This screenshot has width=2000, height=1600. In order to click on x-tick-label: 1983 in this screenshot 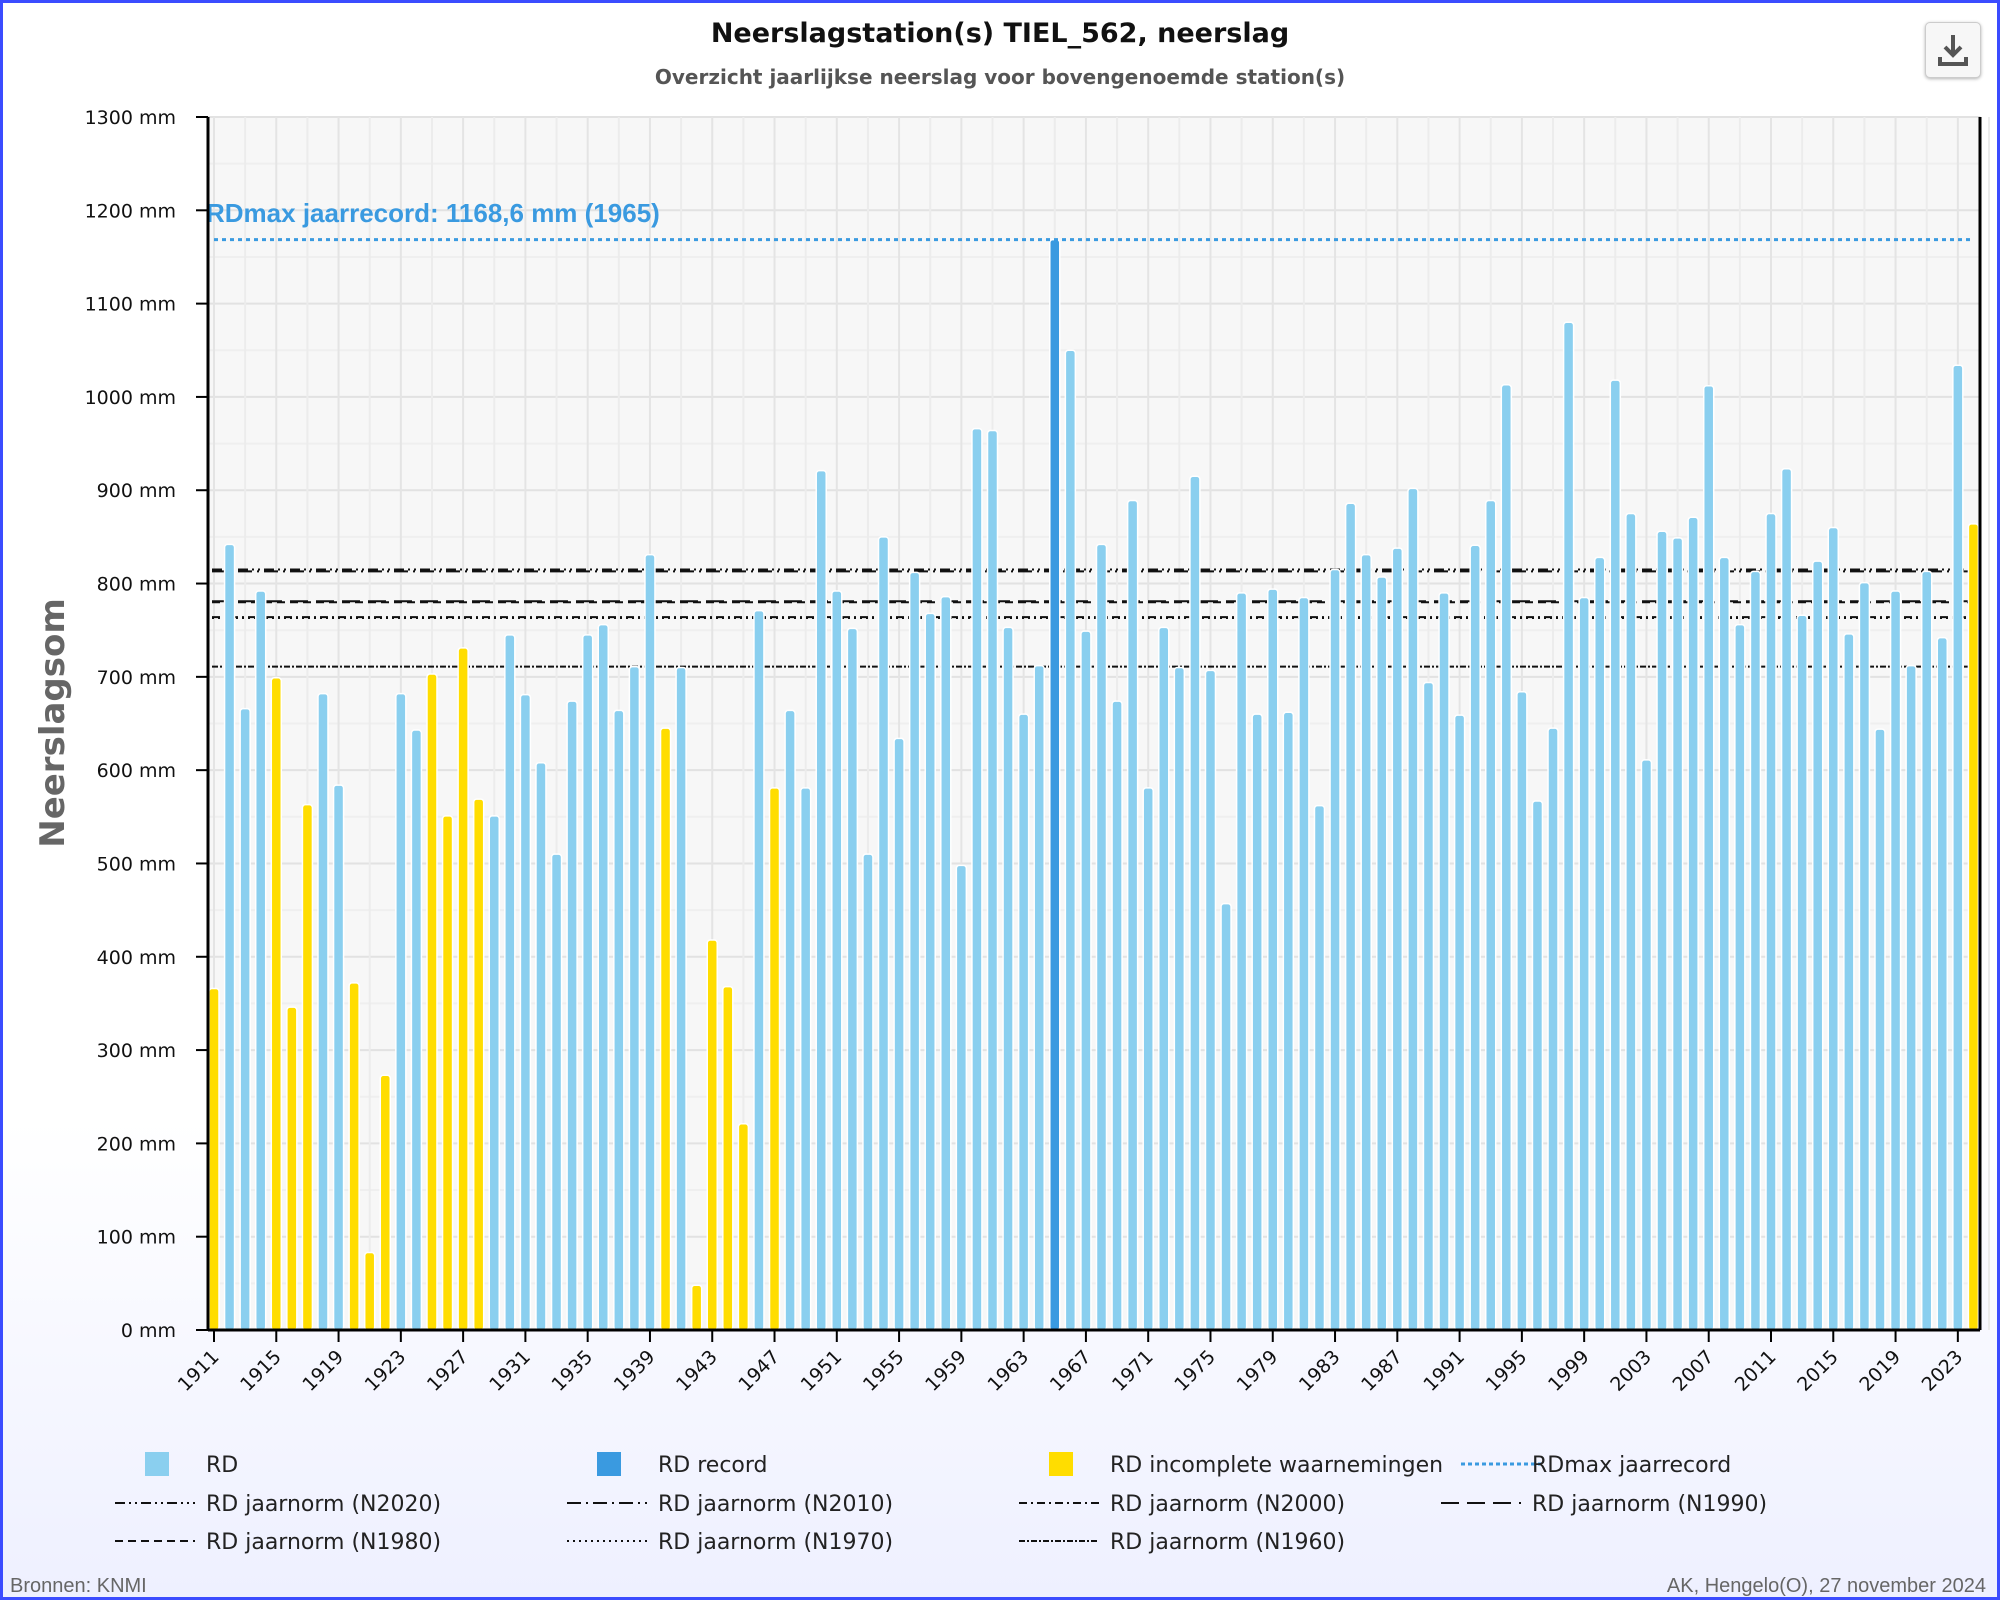, I will do `click(1320, 1371)`.